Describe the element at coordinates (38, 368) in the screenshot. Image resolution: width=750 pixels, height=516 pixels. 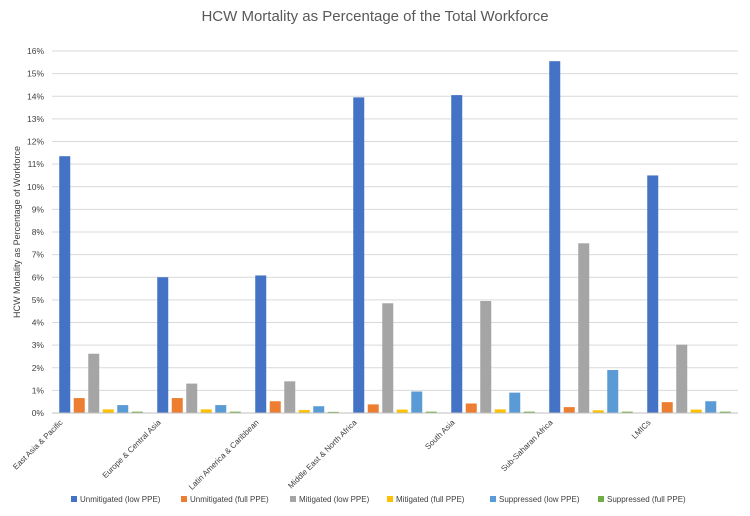
I see `y-tick-label: 2%` at that location.